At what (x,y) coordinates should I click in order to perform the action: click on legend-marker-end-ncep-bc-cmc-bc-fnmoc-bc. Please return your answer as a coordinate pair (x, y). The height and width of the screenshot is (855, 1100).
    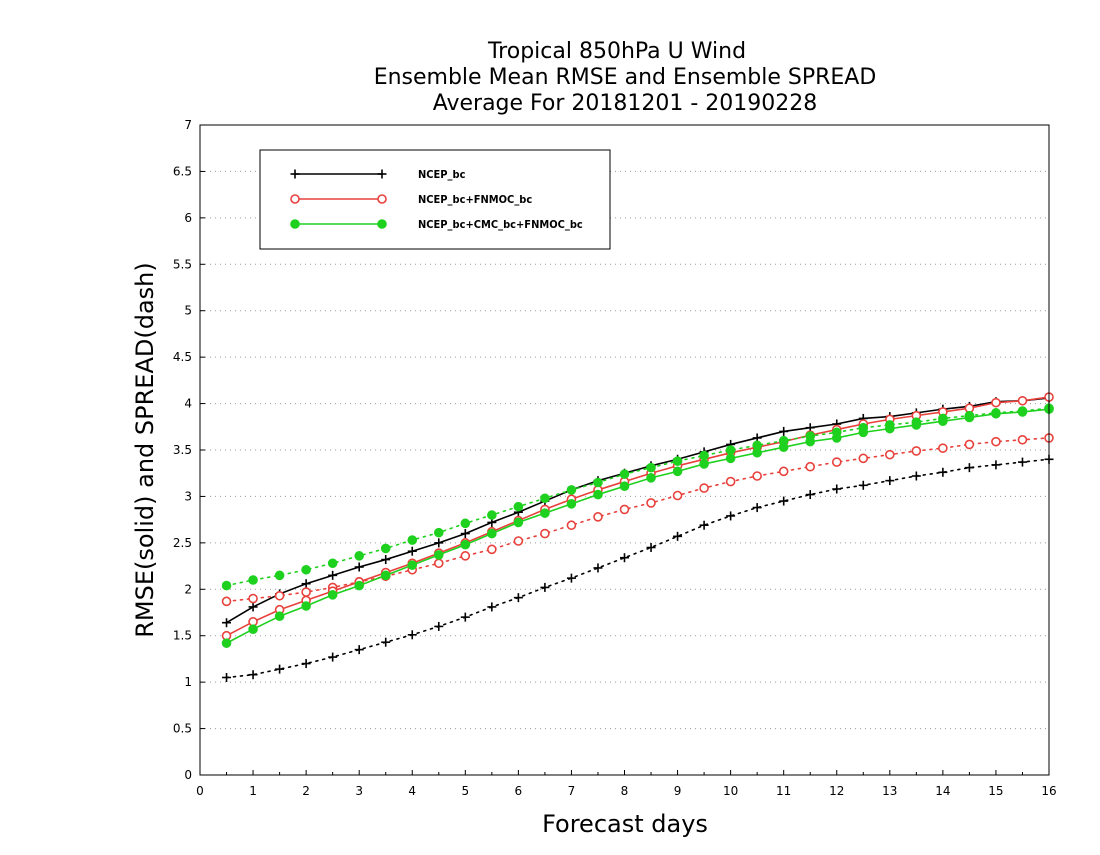
    Looking at the image, I should click on (382, 224).